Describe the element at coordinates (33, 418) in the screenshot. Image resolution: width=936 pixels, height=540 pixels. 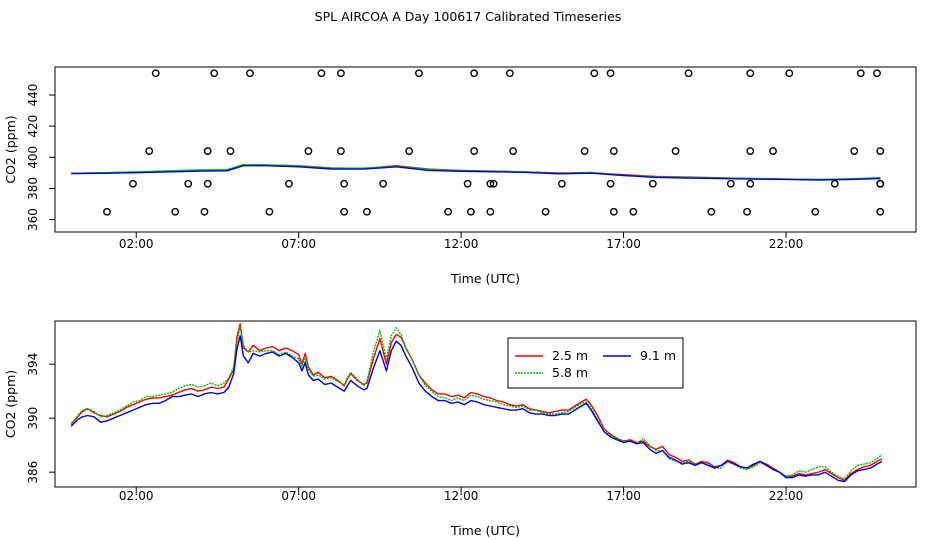
I see `y-tick-label: 390` at that location.